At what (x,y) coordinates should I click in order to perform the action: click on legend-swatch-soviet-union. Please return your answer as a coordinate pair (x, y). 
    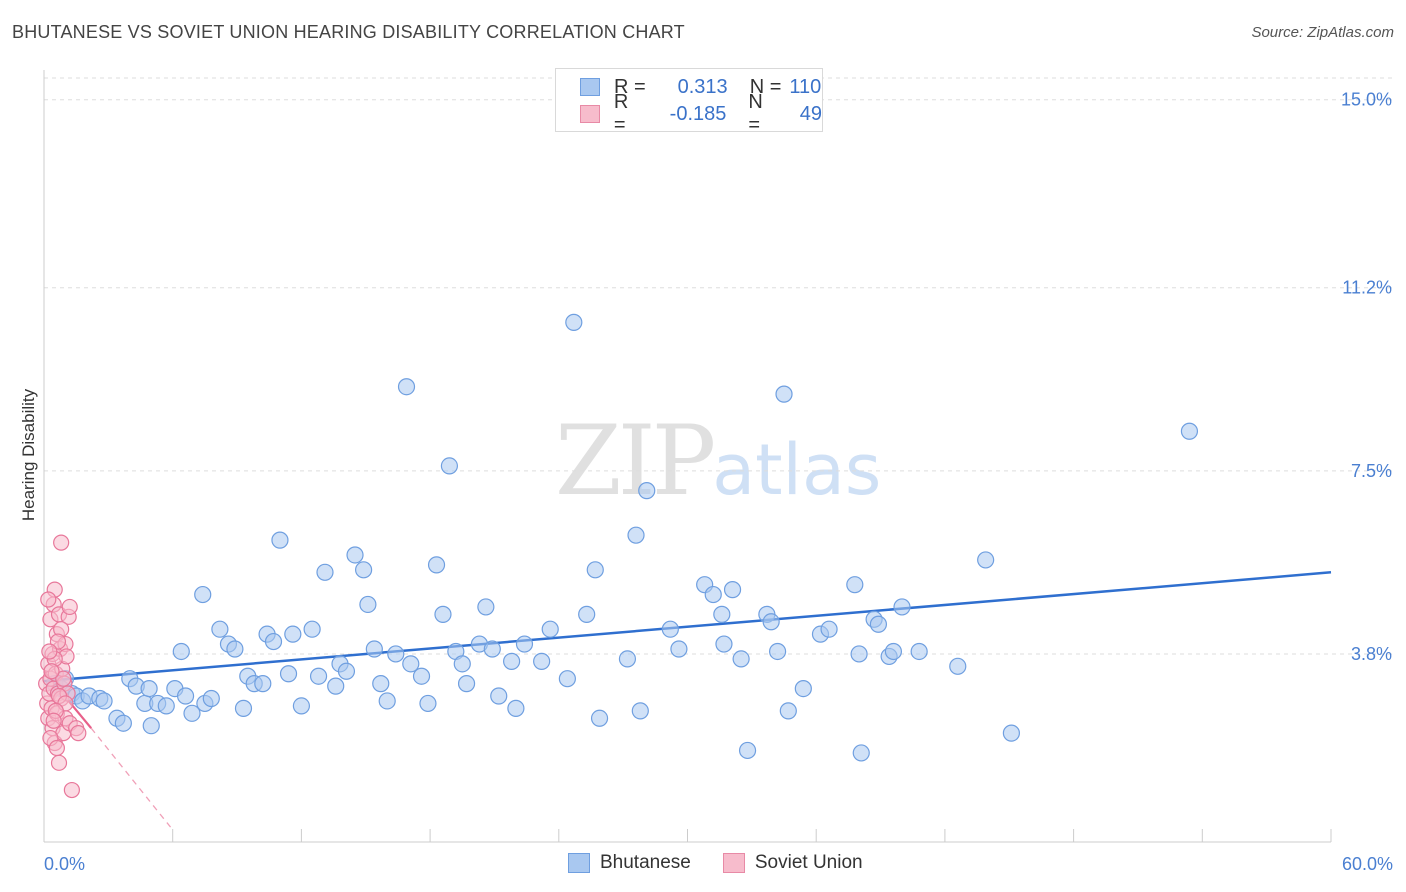
    Looking at the image, I should click on (590, 114).